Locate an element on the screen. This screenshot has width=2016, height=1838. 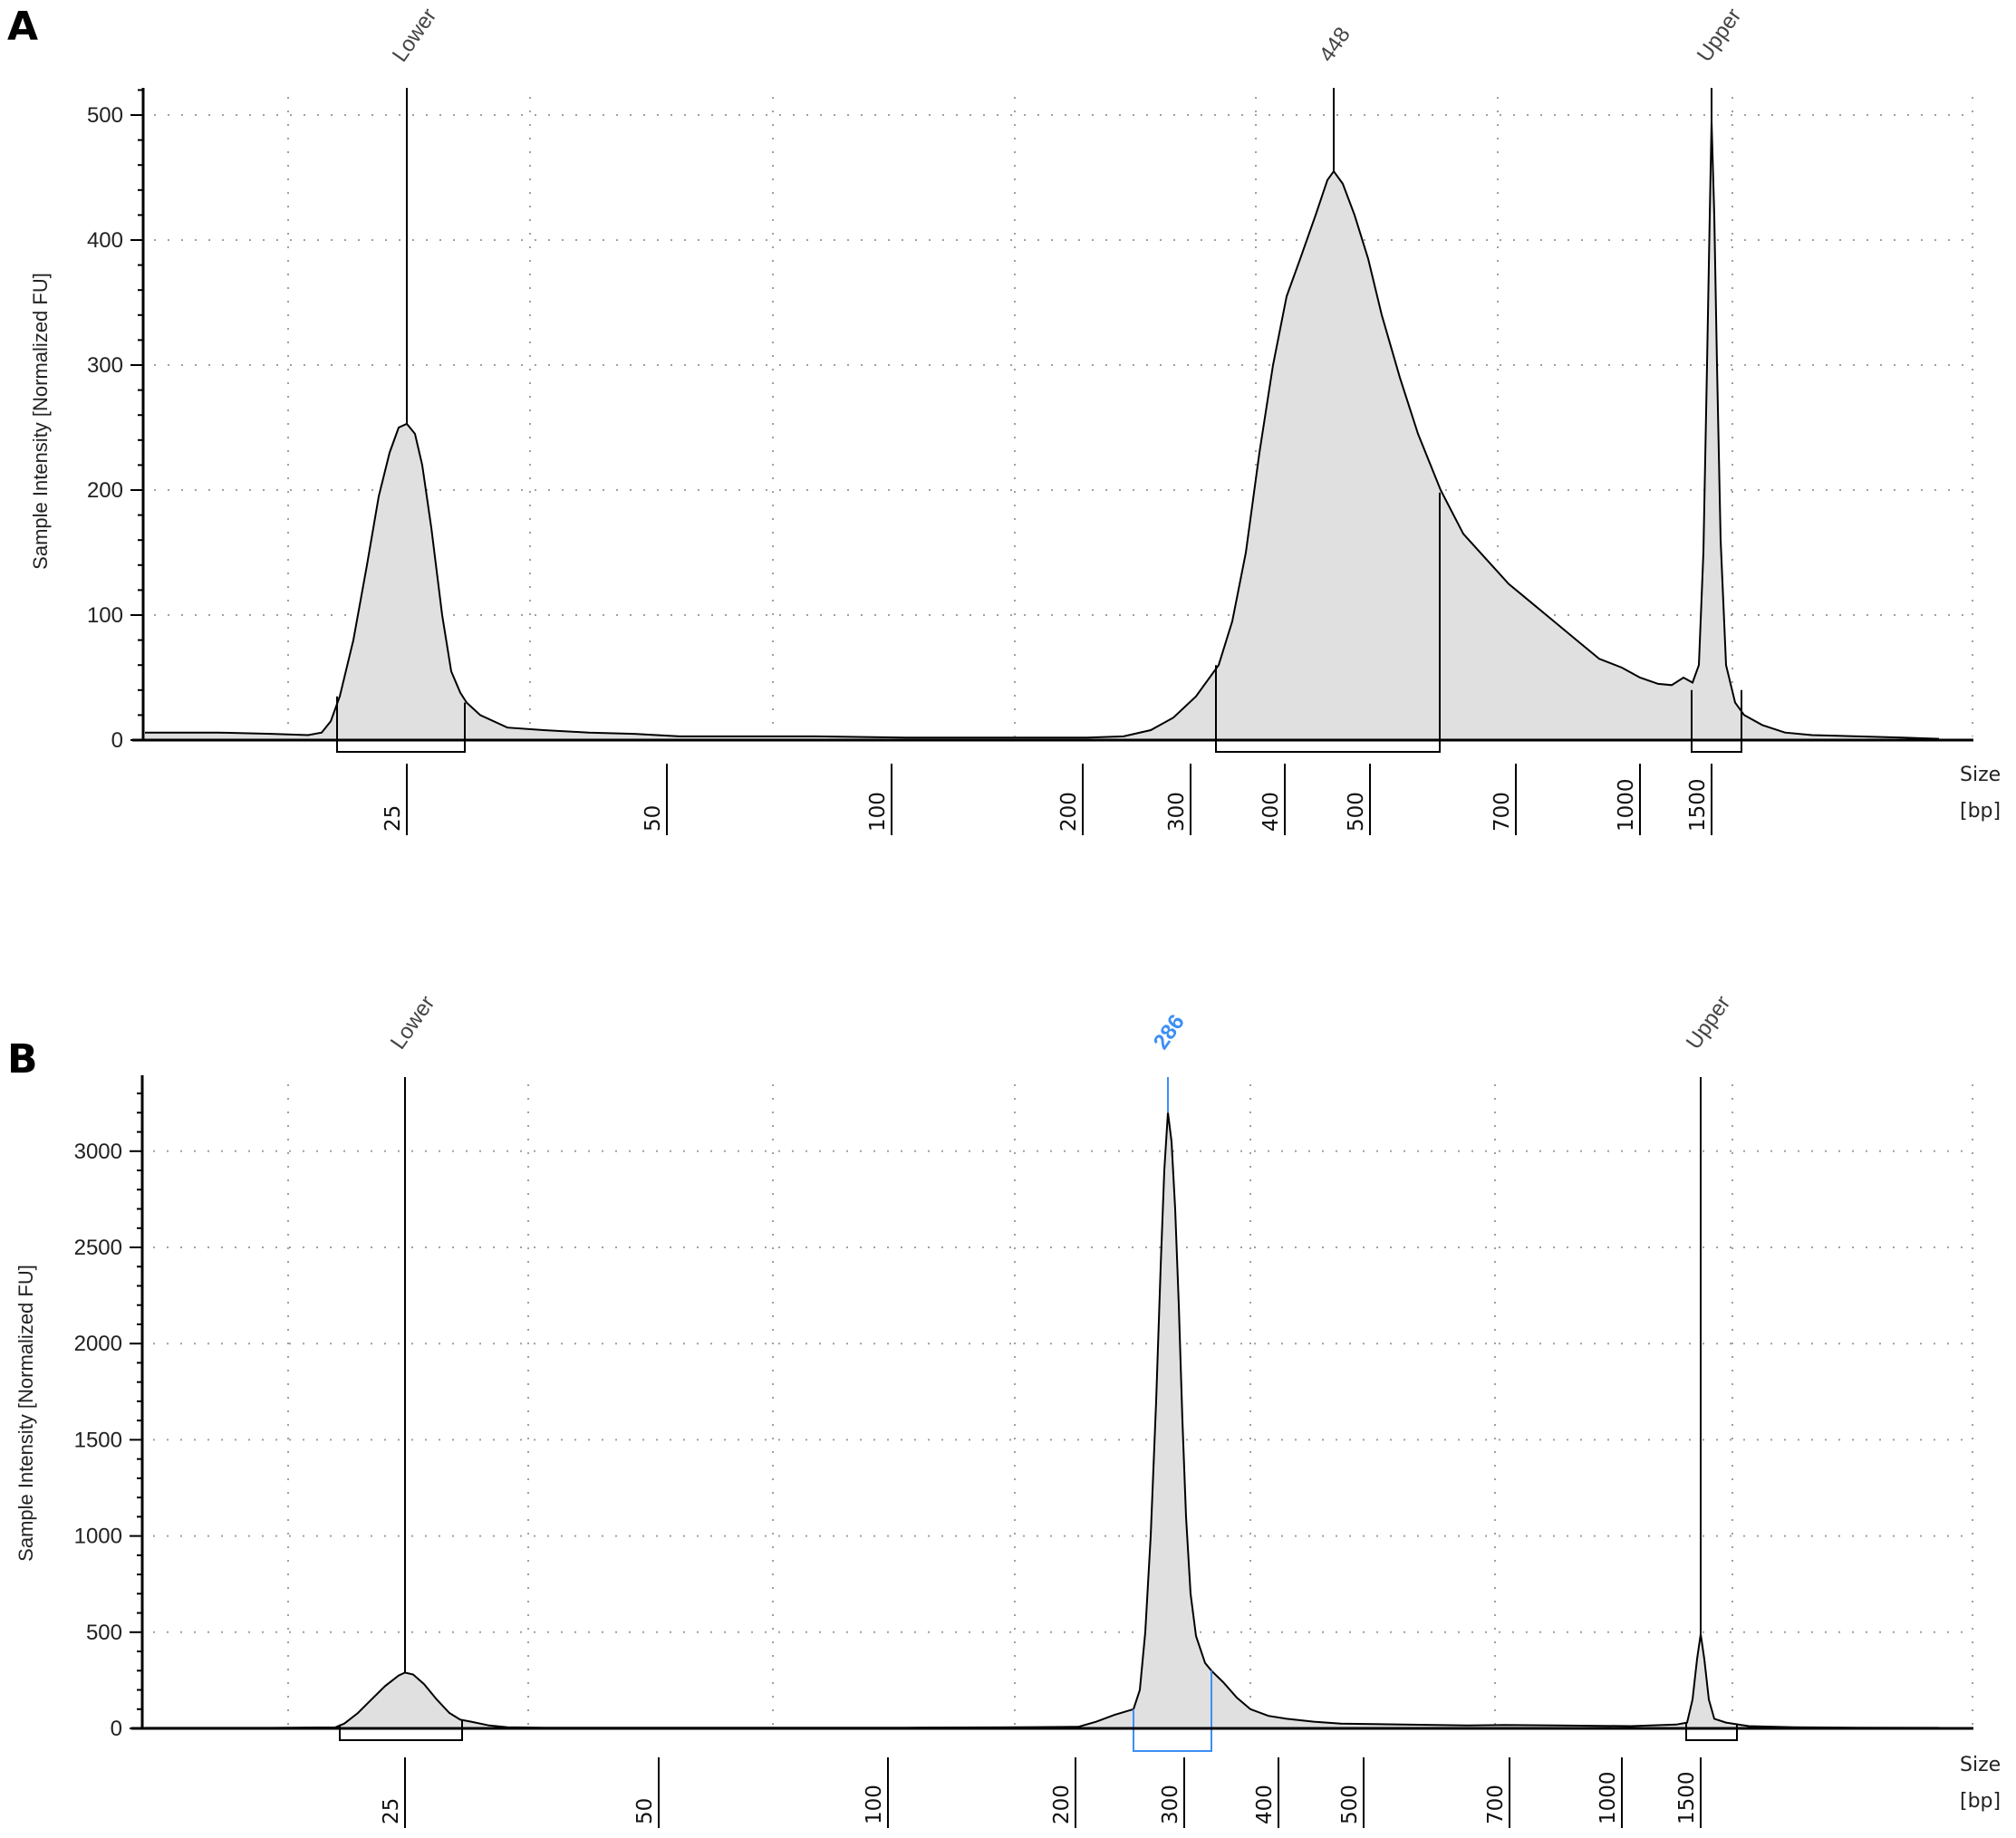
y-tick-label: 2000 is located at coordinates (98, 1344).